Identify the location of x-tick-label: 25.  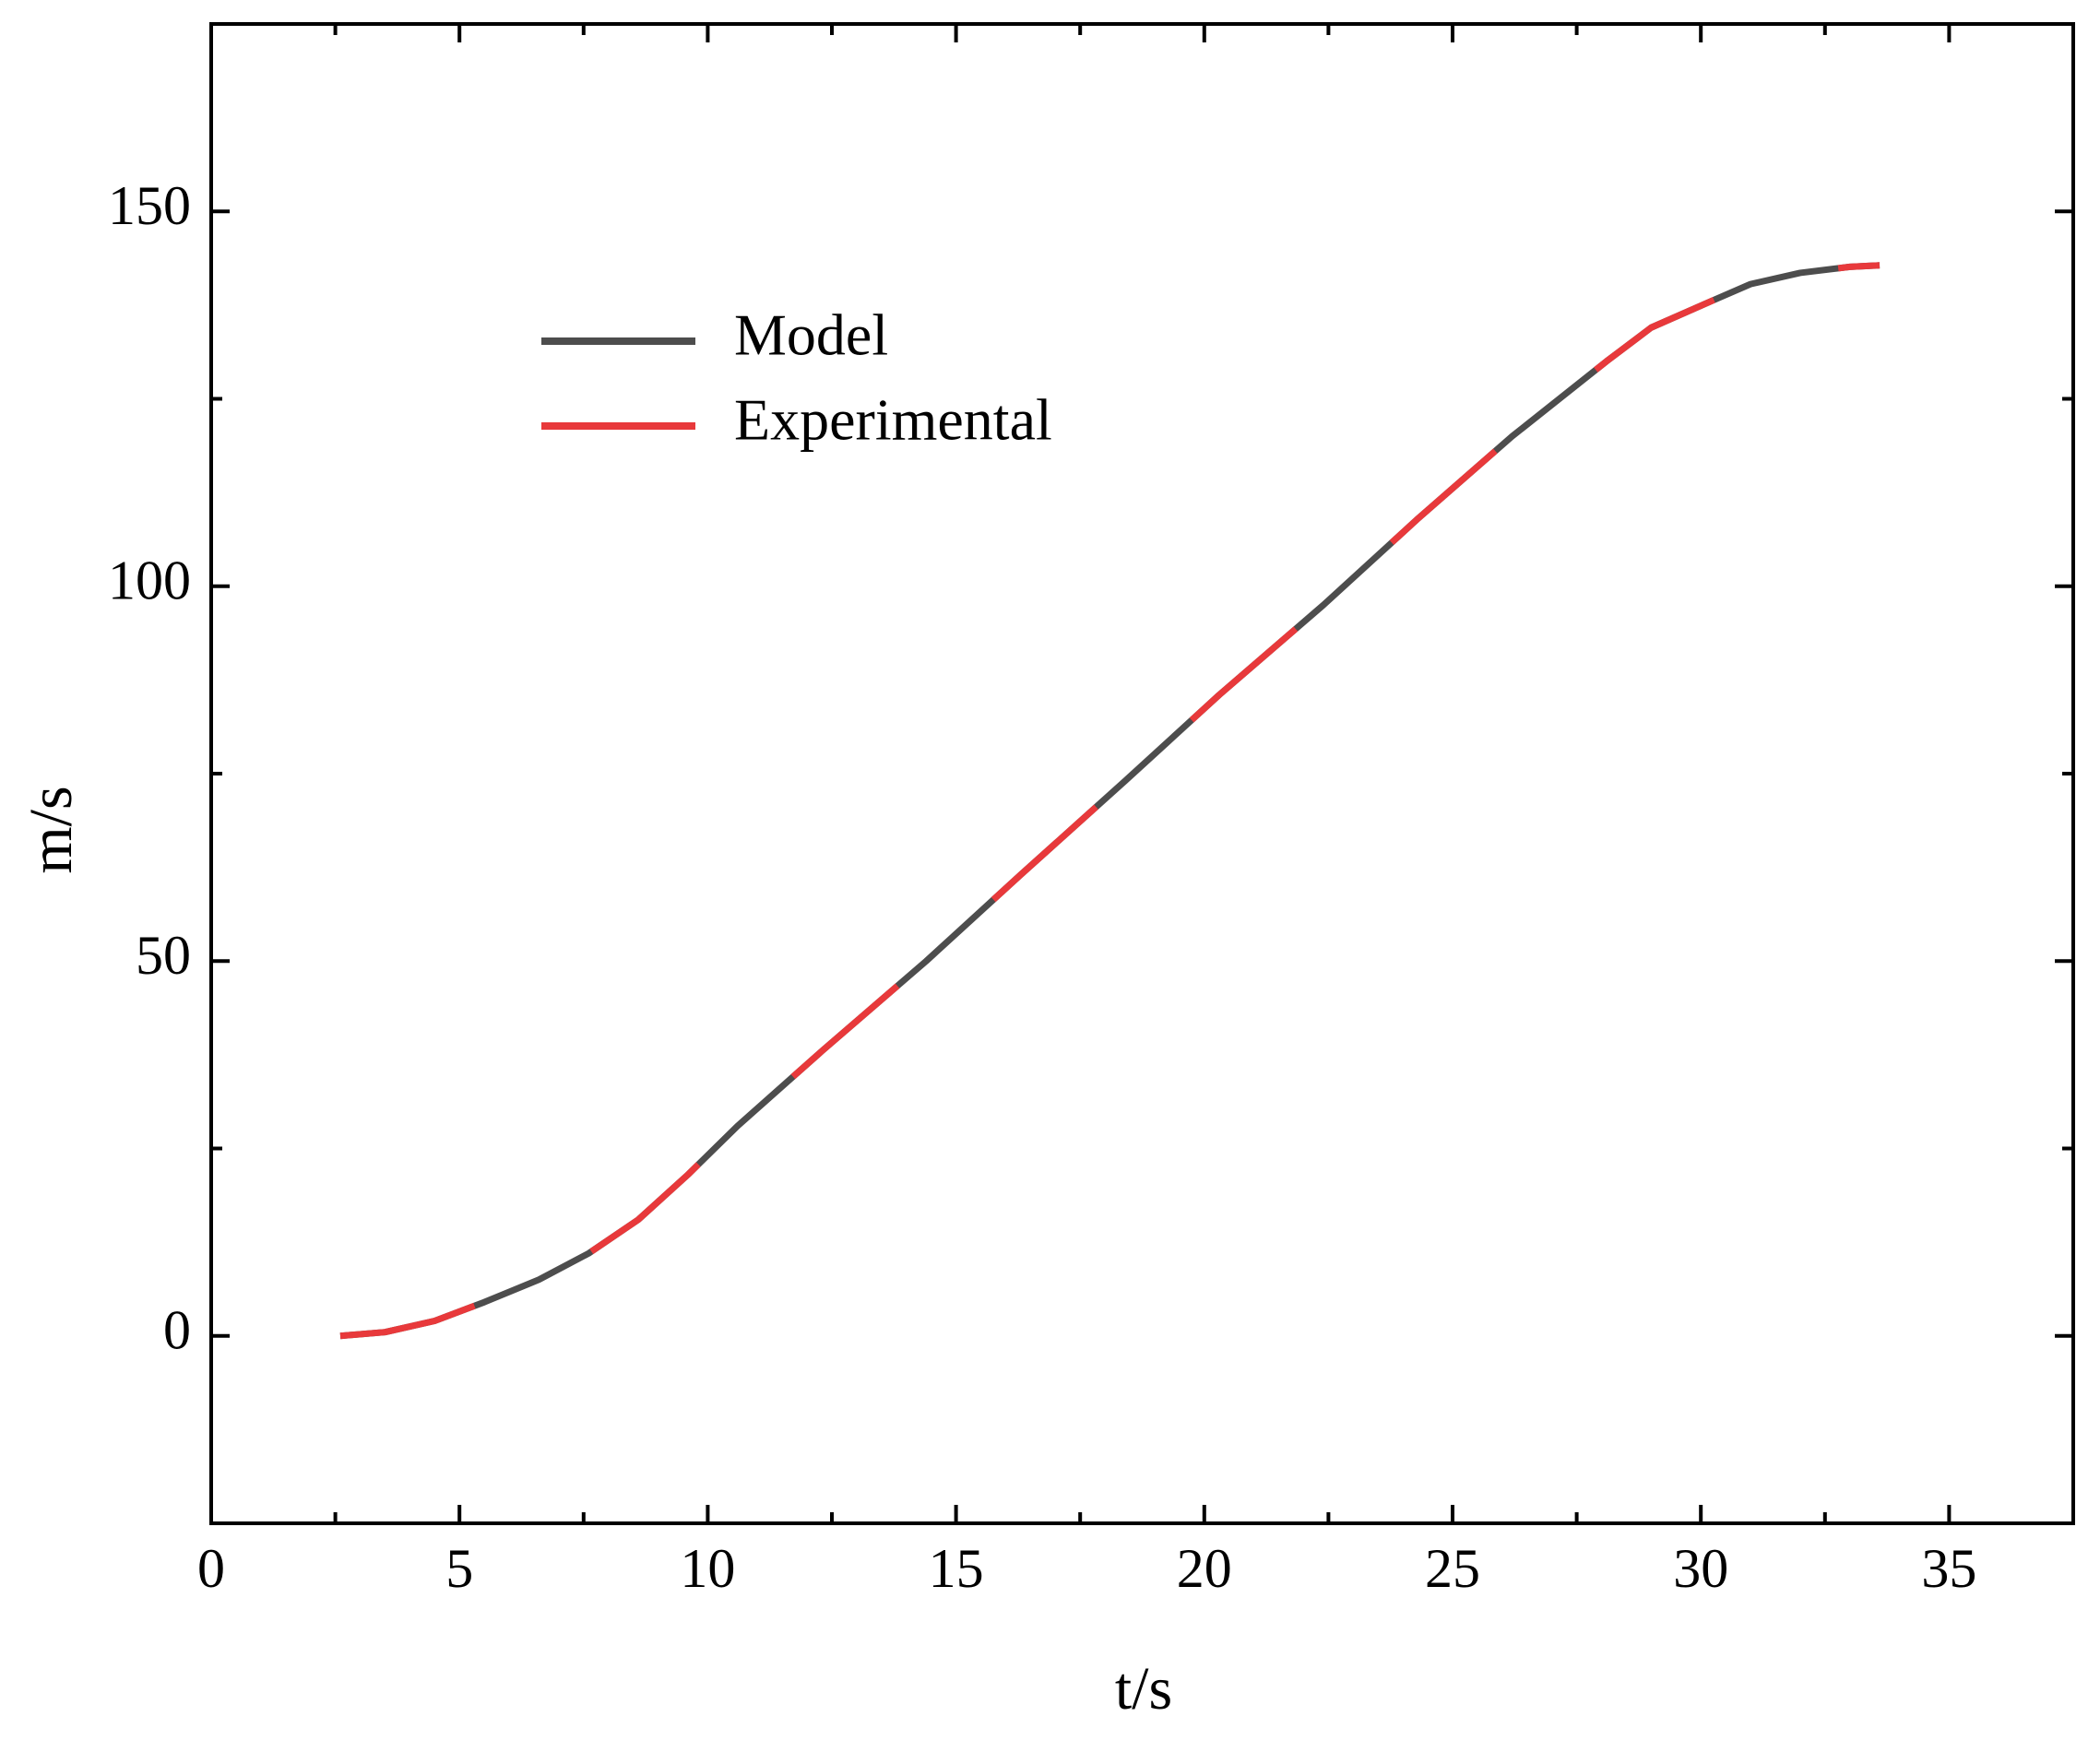
(1452, 1568).